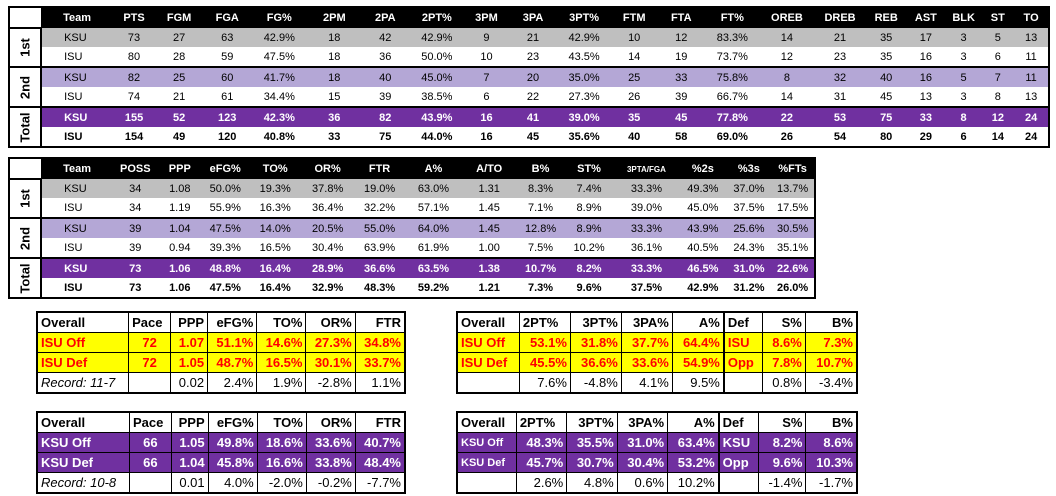 The width and height of the screenshot is (1056, 496). What do you see at coordinates (732, 137) in the screenshot?
I see `stat-cell: 69.0%` at bounding box center [732, 137].